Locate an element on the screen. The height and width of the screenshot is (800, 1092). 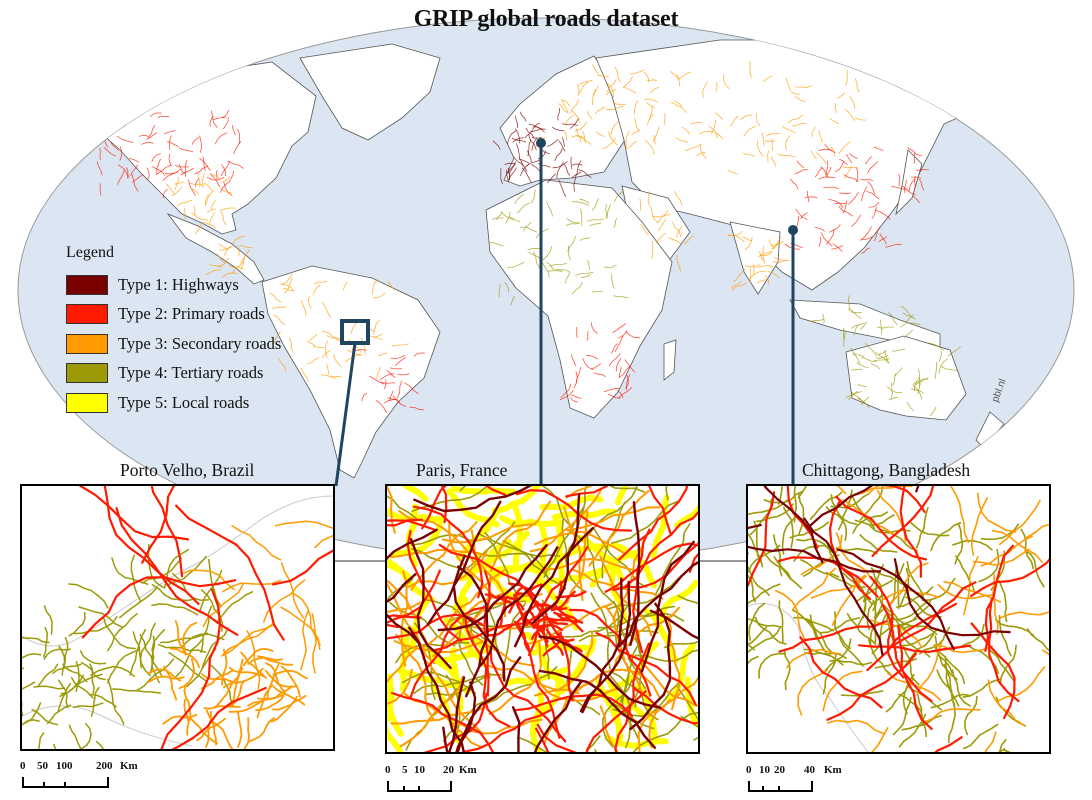
legend-item-type4: Type 4: Tertiary roads is located at coordinates (173, 374).